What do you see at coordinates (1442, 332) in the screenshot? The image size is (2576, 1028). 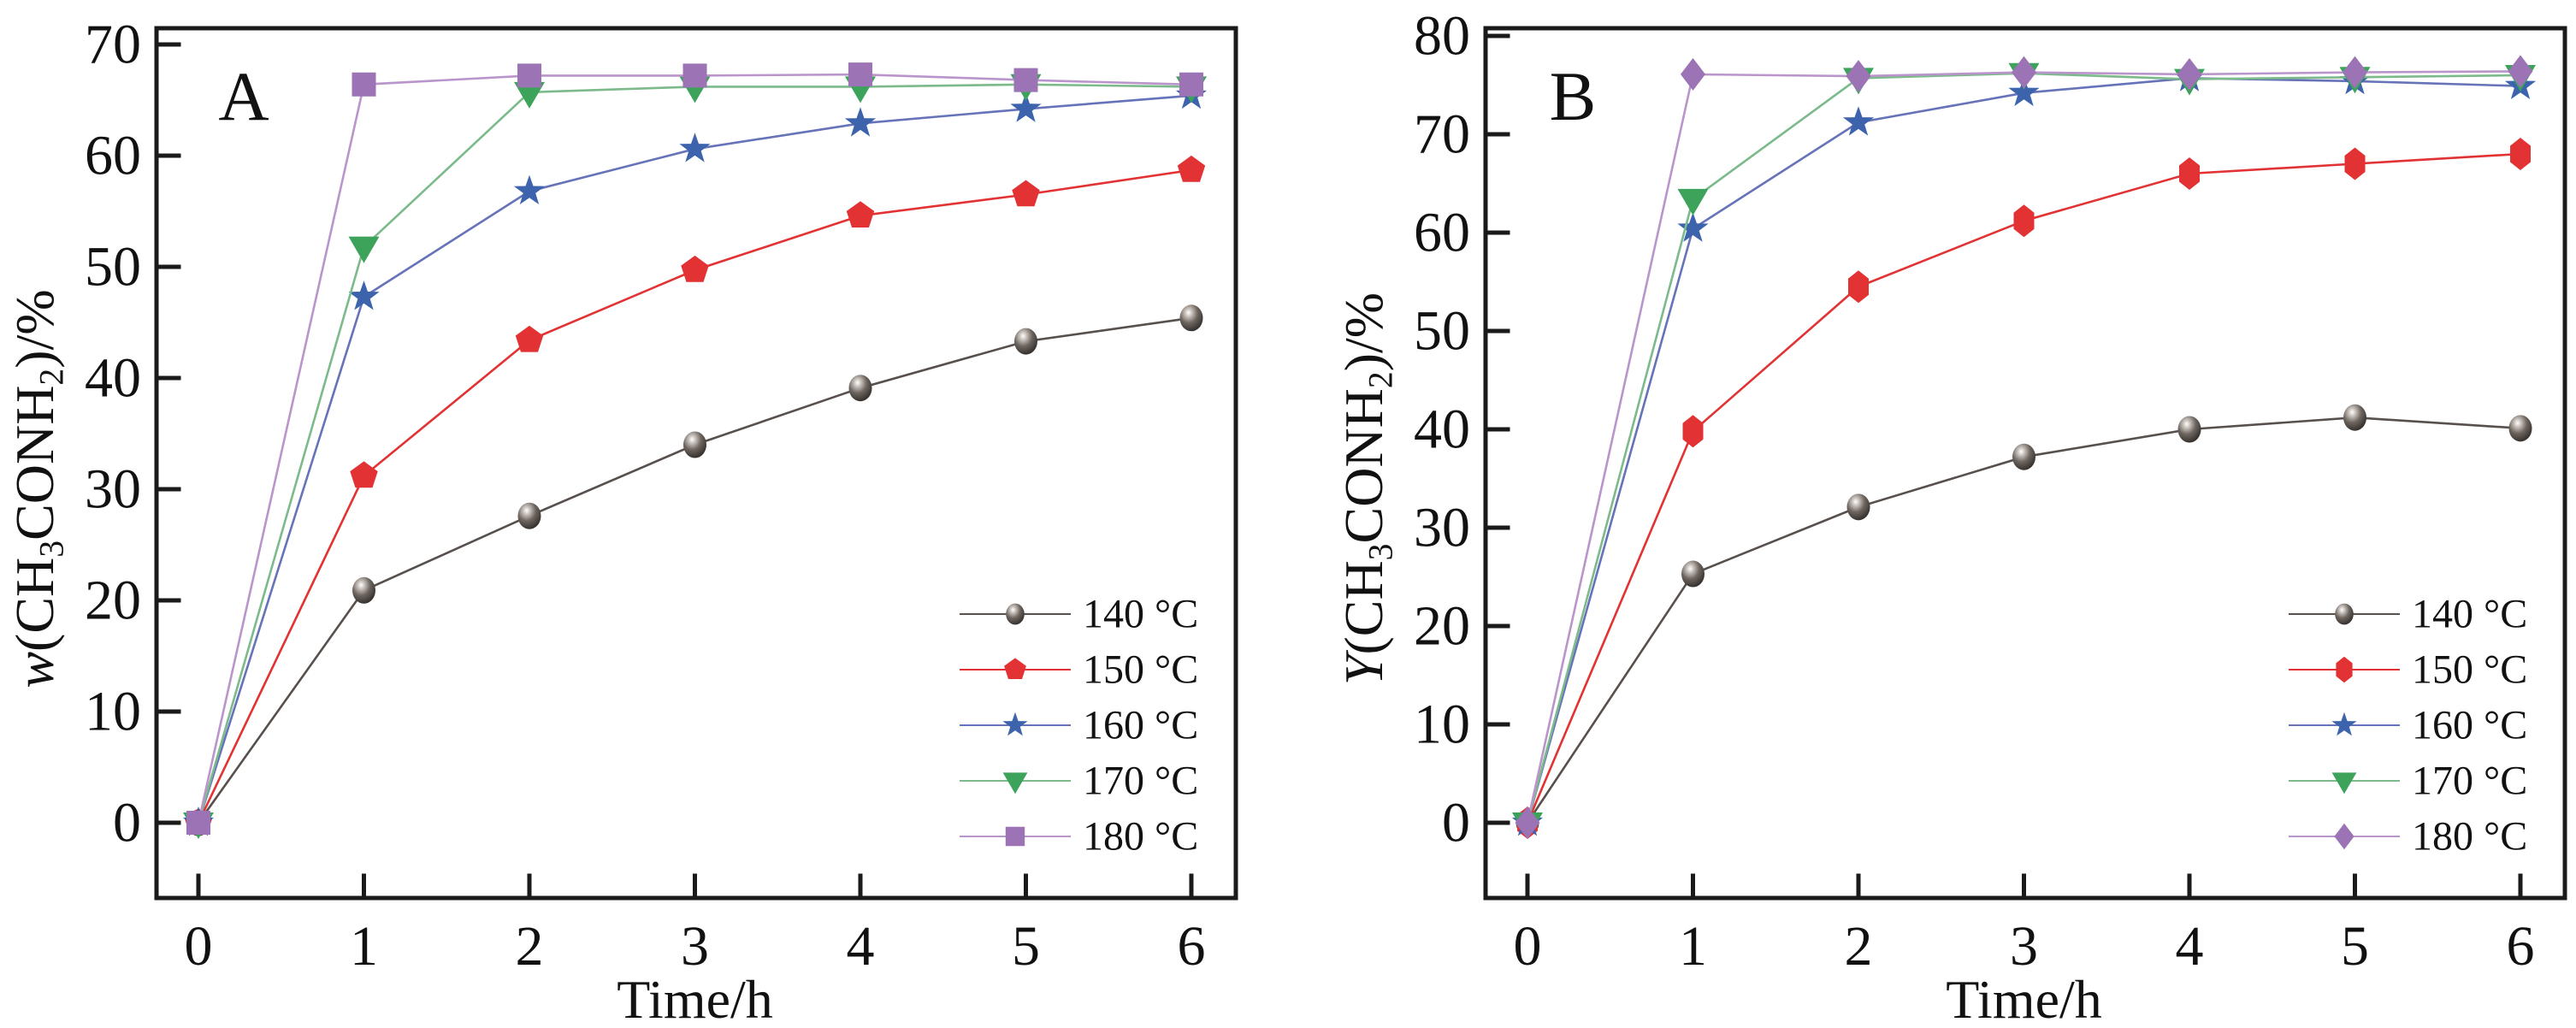 I see `y-tick-label: 50` at bounding box center [1442, 332].